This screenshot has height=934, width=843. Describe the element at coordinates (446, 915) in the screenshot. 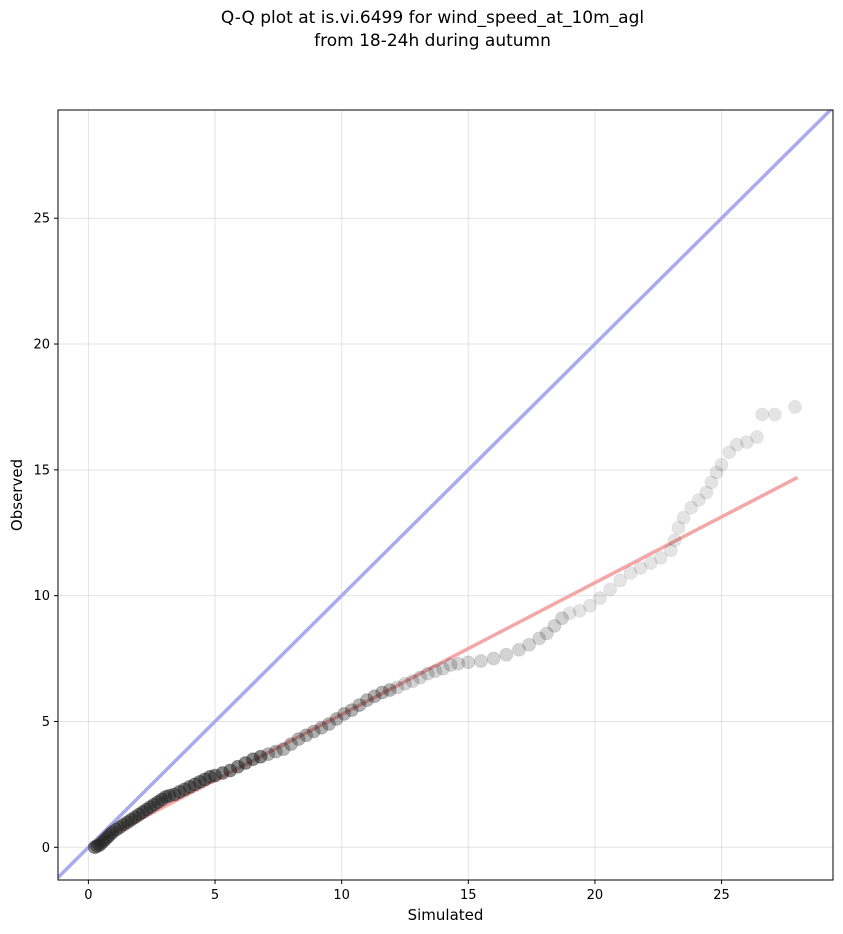

I see `x-axis-label: Simulated` at that location.